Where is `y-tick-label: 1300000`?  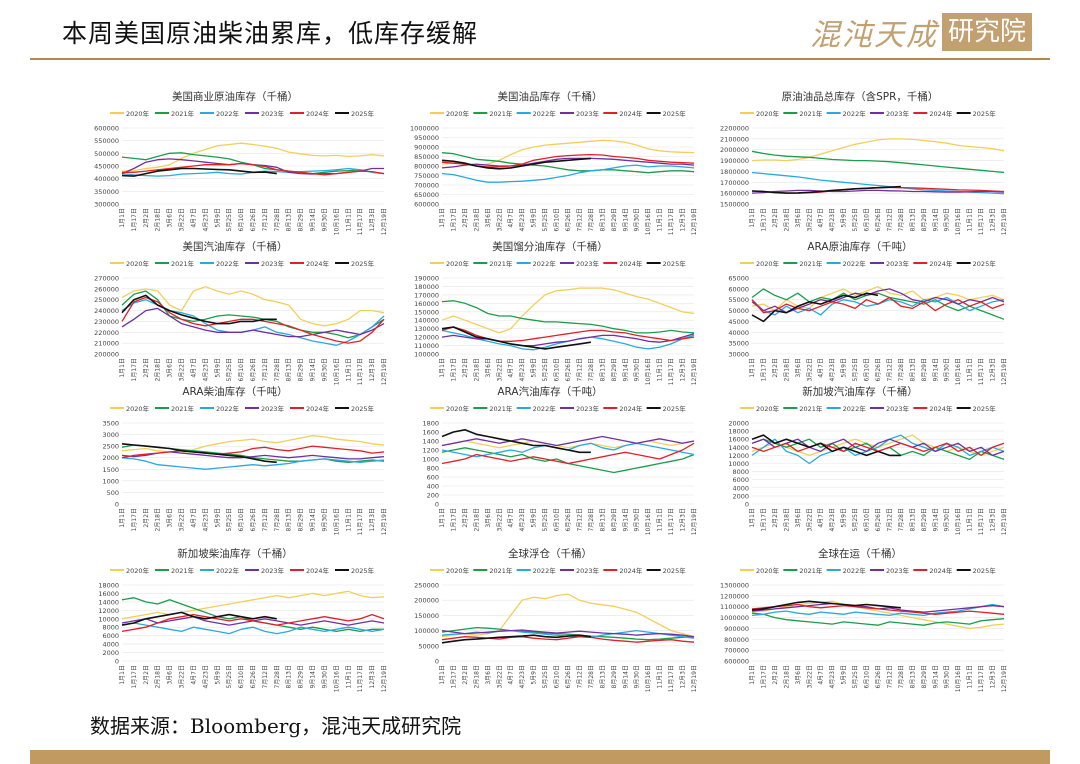 y-tick-label: 1300000 is located at coordinates (734, 586).